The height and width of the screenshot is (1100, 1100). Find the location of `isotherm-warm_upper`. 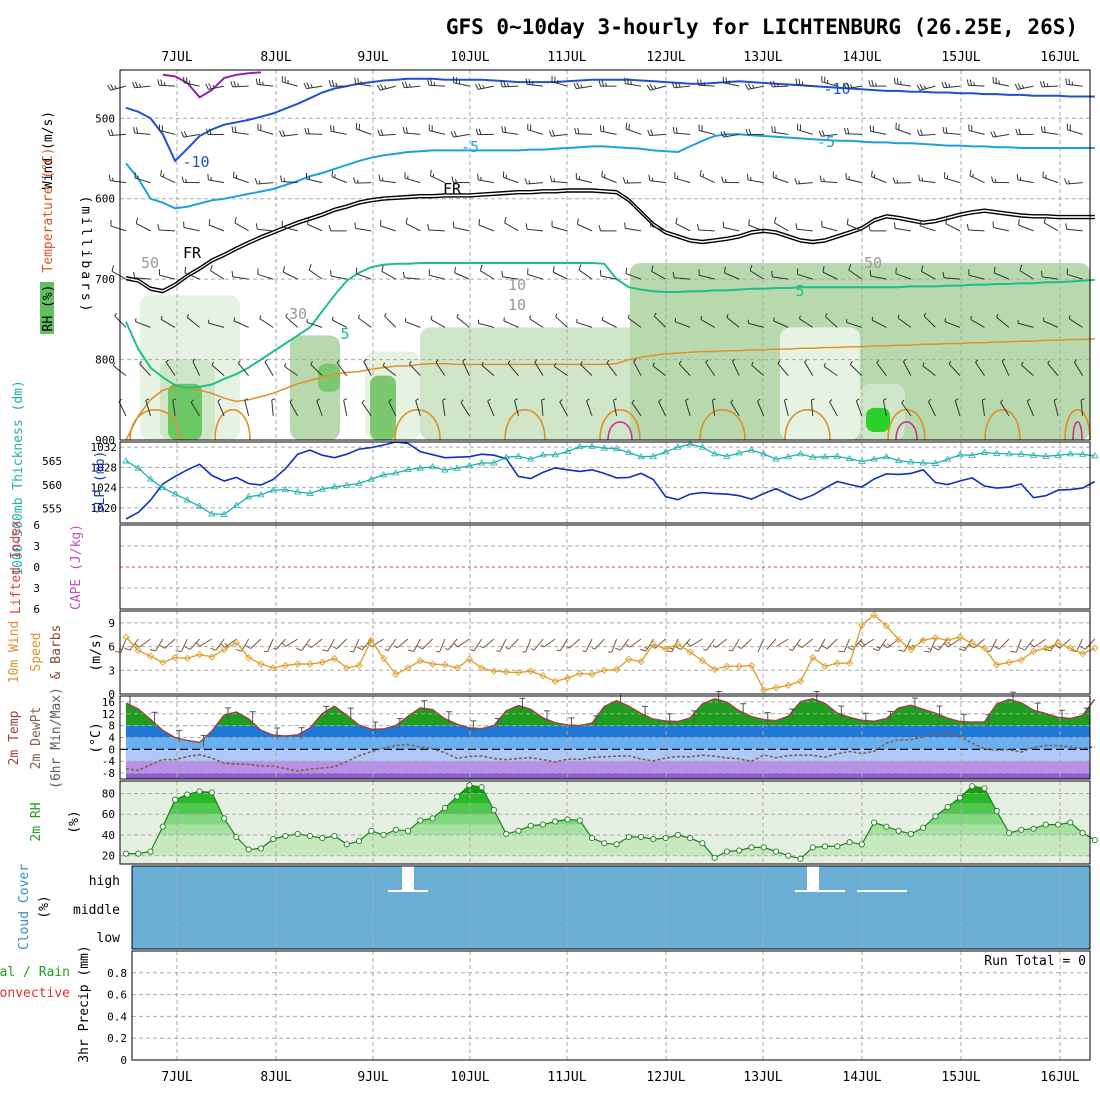

isotherm-warm_upper is located at coordinates (610, 389).